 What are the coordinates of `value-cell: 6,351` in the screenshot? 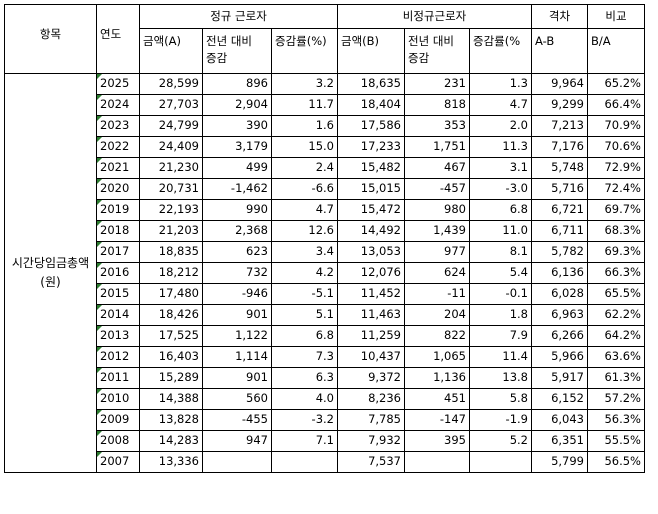 It's located at (559, 441).